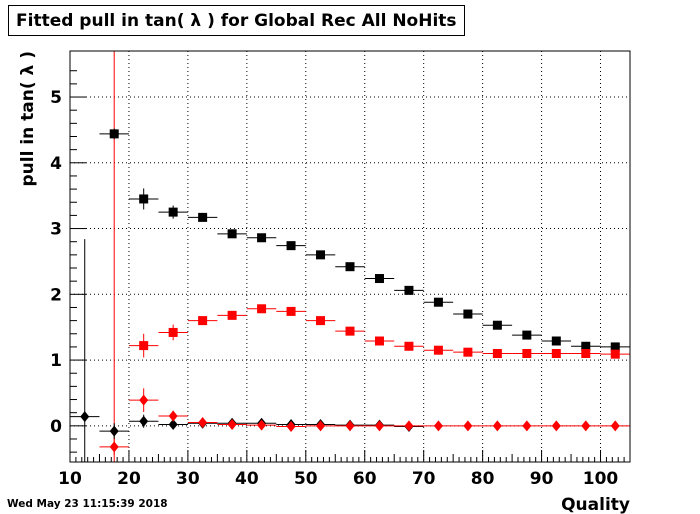  Describe the element at coordinates (601, 479) in the screenshot. I see `x-tick-label: 100` at that location.